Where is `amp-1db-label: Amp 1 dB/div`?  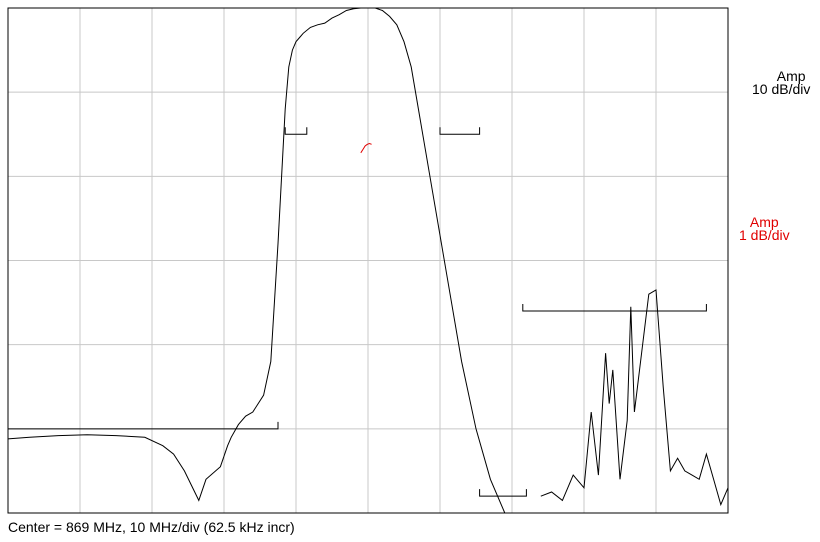
amp-1db-label: Amp 1 dB/div is located at coordinates (764, 228).